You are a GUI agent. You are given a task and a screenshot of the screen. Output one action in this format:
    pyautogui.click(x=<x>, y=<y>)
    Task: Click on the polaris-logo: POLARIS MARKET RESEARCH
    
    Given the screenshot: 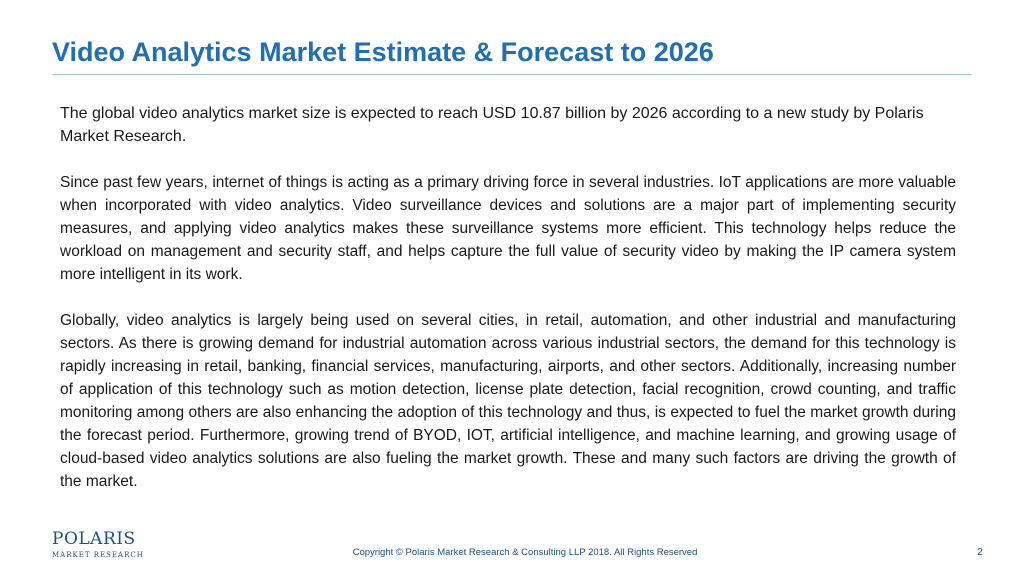 What is the action you would take?
    pyautogui.click(x=98, y=546)
    